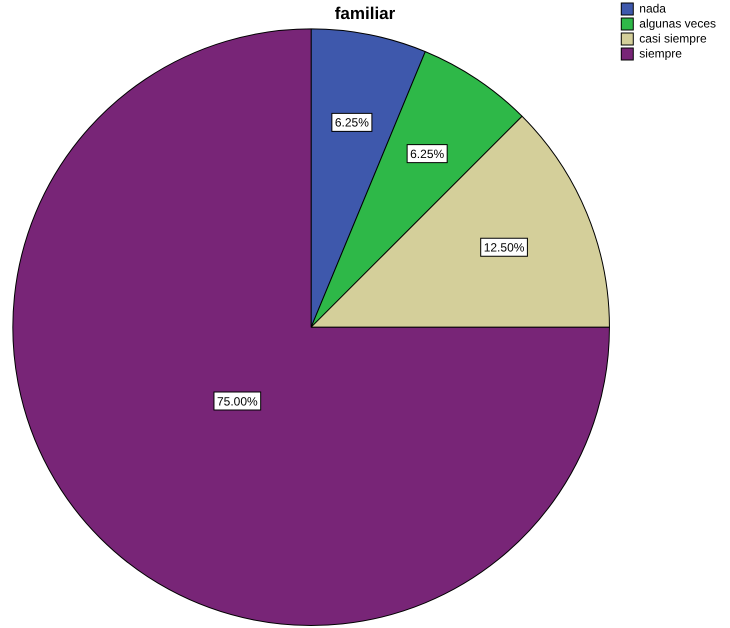 The image size is (730, 628). I want to click on chart-title: familiar, so click(365, 13).